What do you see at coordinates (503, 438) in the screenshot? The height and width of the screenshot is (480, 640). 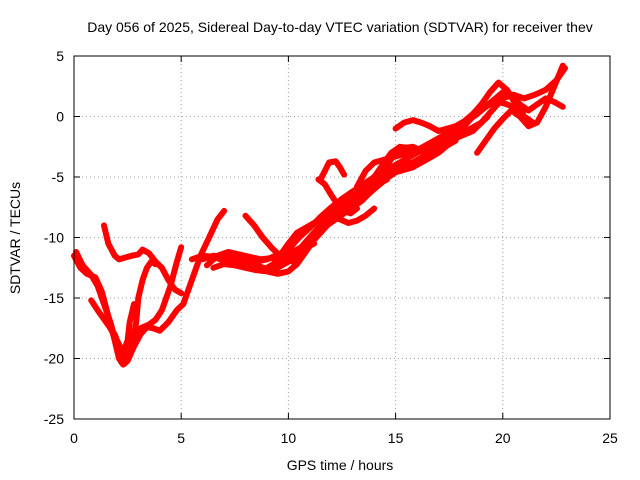 I see `x-tick-label: 20` at bounding box center [503, 438].